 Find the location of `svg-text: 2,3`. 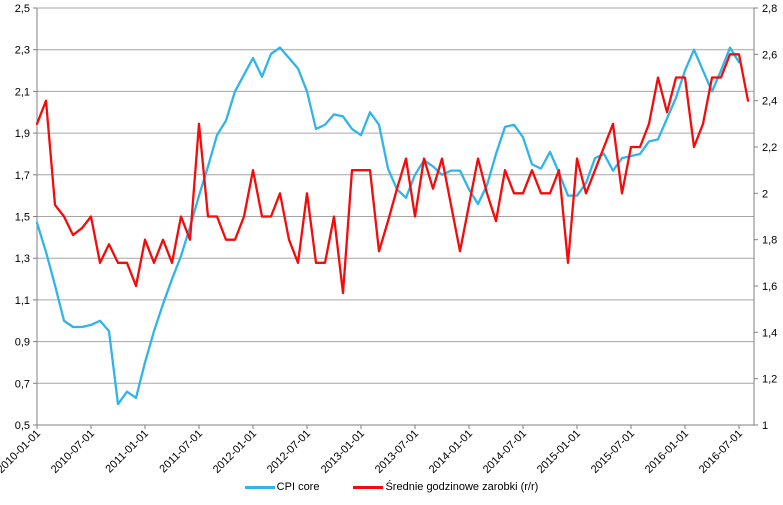

svg-text: 2,3 is located at coordinates (22, 51).